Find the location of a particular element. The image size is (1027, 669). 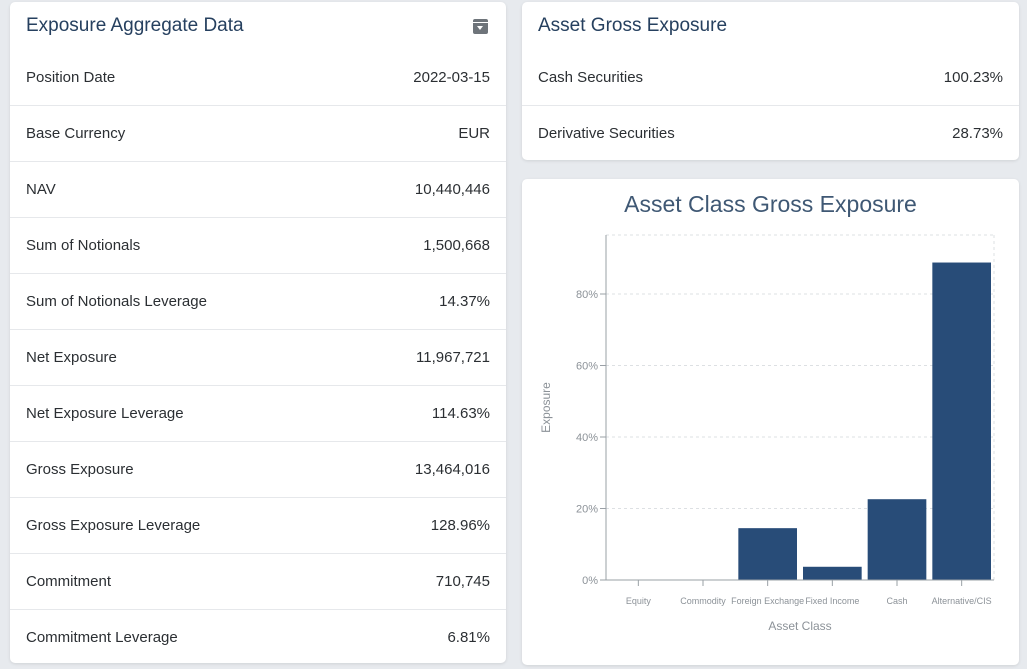

aggregate-row-label: Base Currency is located at coordinates (76, 133).